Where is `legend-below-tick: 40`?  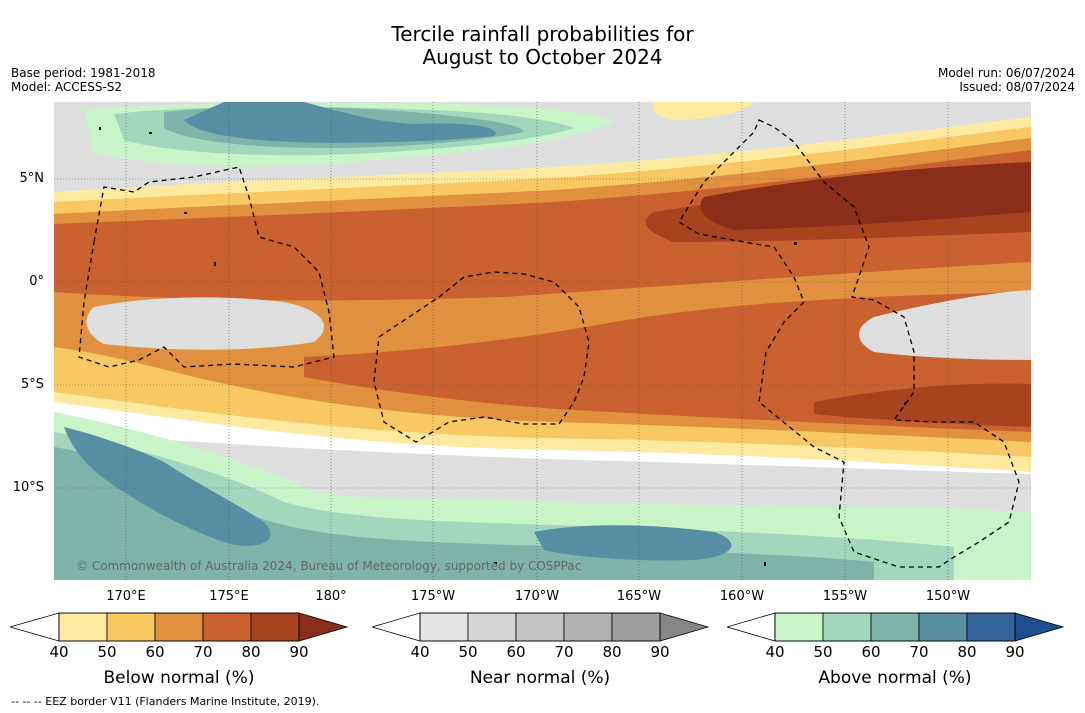
legend-below-tick: 40 is located at coordinates (59, 652).